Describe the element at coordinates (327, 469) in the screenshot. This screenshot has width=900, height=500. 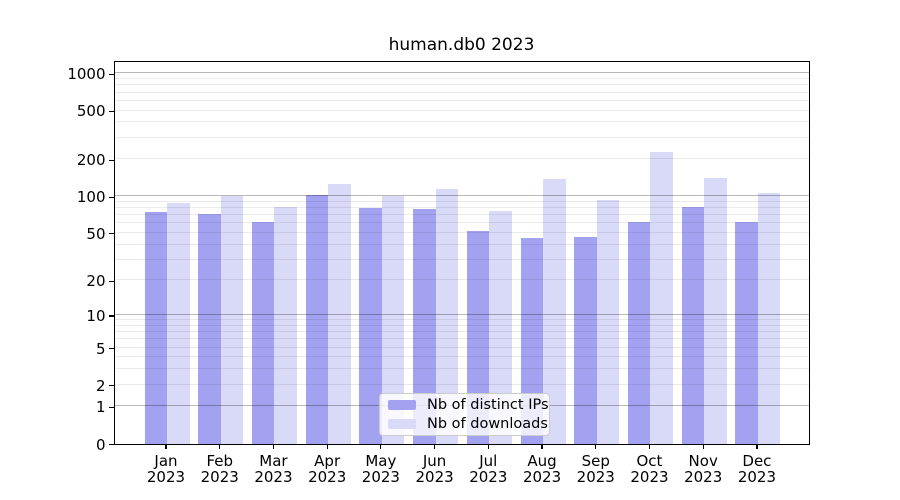
I see `x-tick-label: Apr 2023` at that location.